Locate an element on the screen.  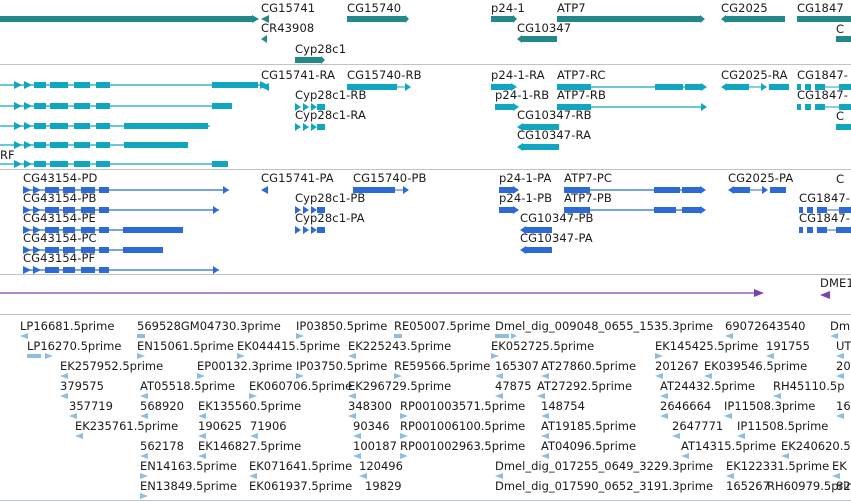
protein-CG43154-PB: CG43154-PB is located at coordinates (123, 203).